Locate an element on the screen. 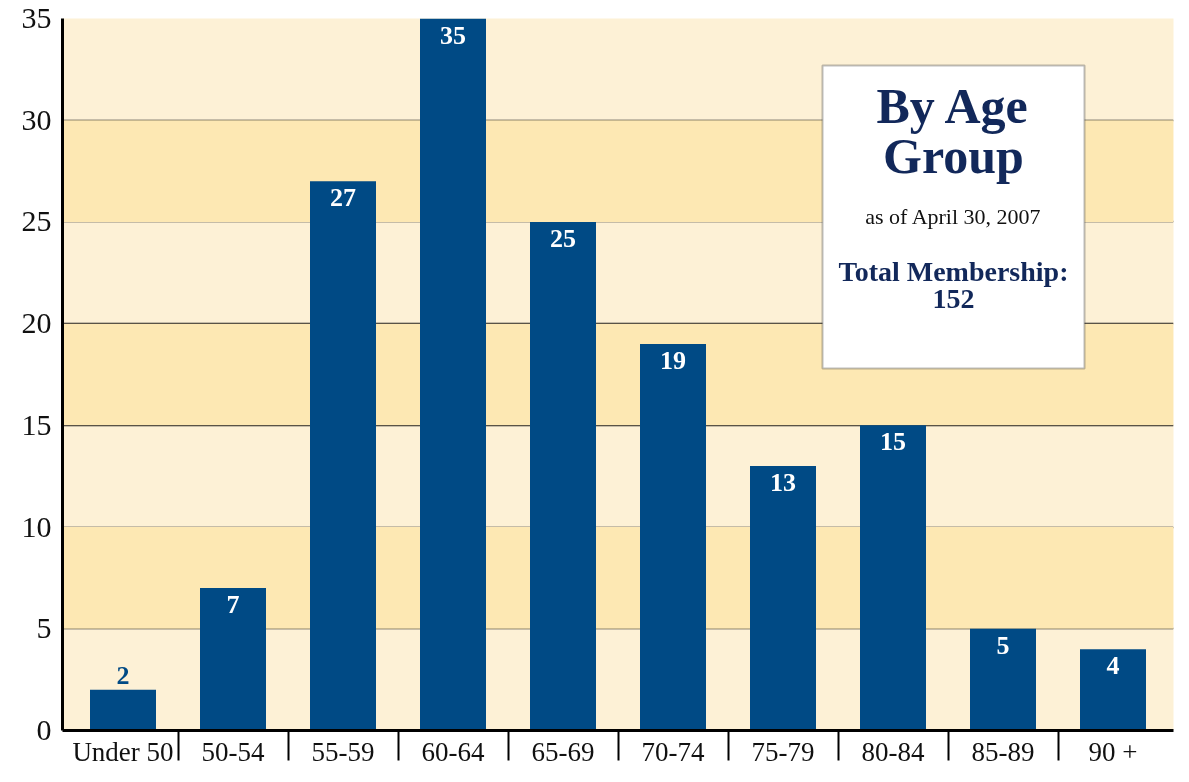 Image resolution: width=1189 pixels, height=782 pixels. data-label: 19 is located at coordinates (673, 360).